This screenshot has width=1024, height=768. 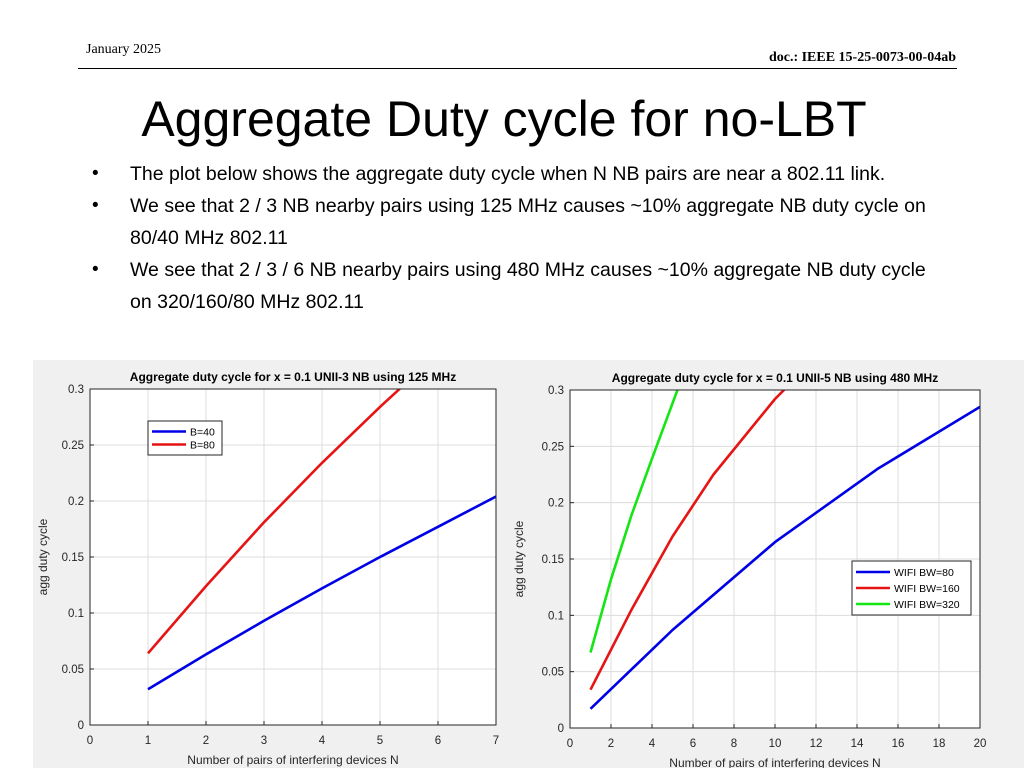 I want to click on x-tick-label: 1, so click(x=148, y=741).